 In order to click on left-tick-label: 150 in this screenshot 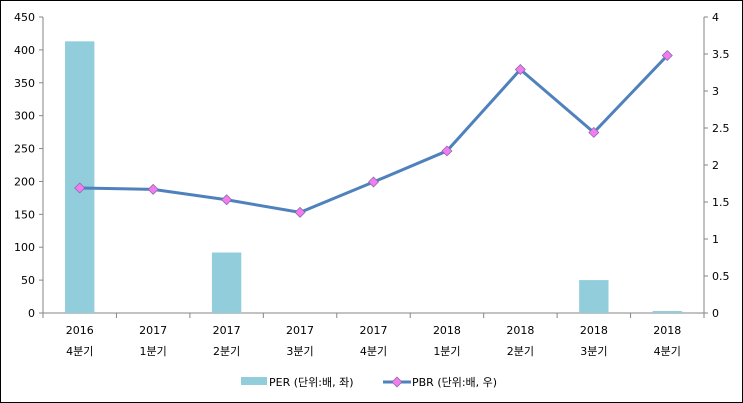, I will do `click(24, 214)`.